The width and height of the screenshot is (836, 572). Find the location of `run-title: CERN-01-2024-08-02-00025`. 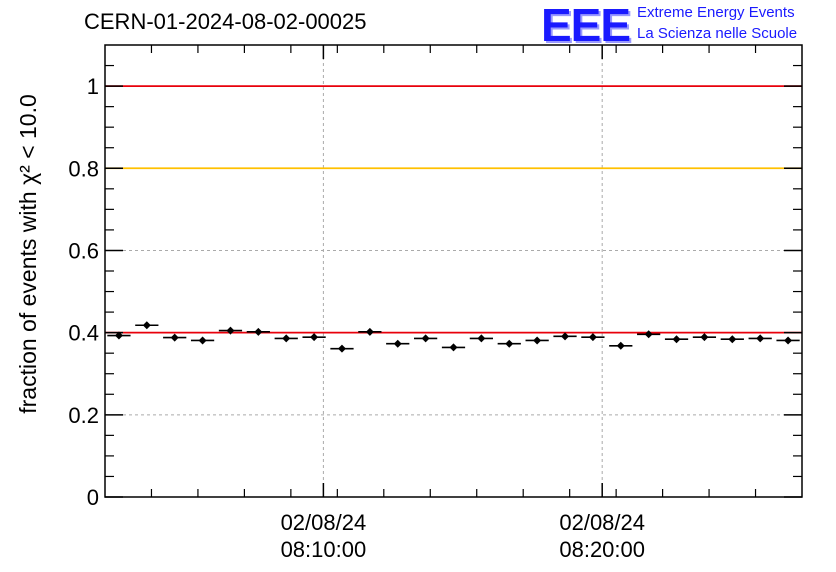

run-title: CERN-01-2024-08-02-00025 is located at coordinates (225, 21).